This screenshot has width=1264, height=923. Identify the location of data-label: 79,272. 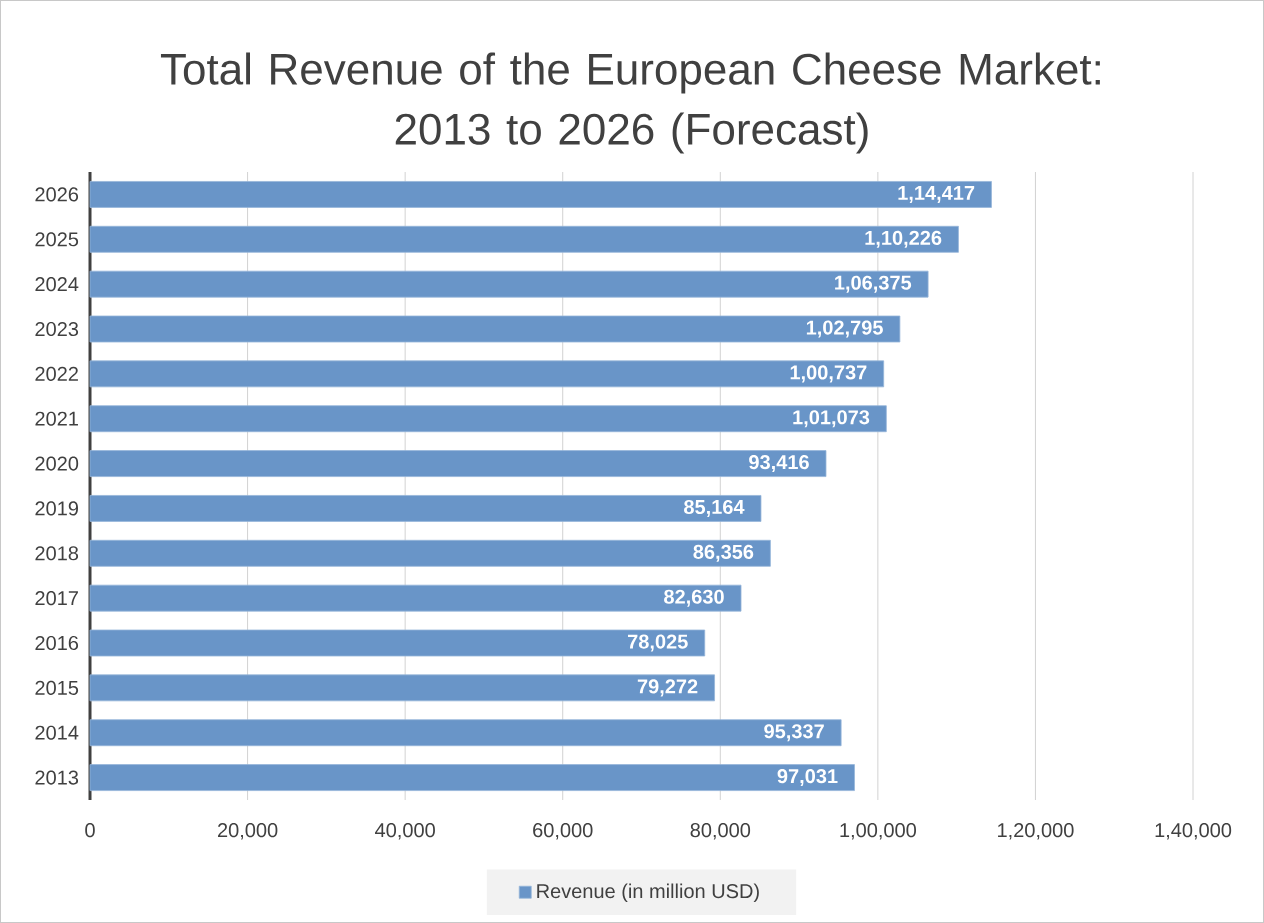
(667, 688).